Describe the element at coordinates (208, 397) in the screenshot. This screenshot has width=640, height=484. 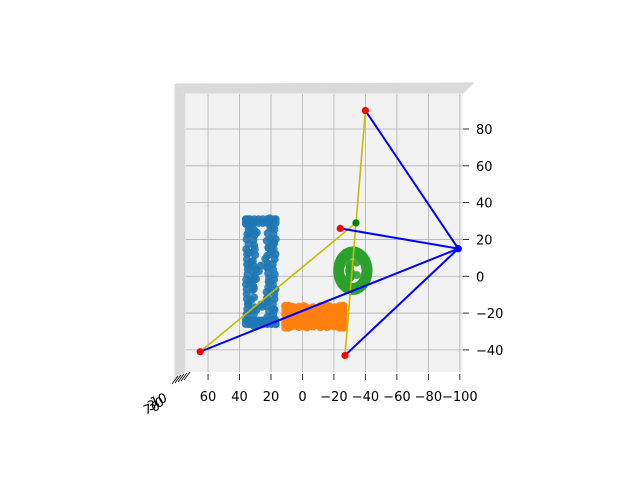
I see `x-tick-label-0: 60` at that location.